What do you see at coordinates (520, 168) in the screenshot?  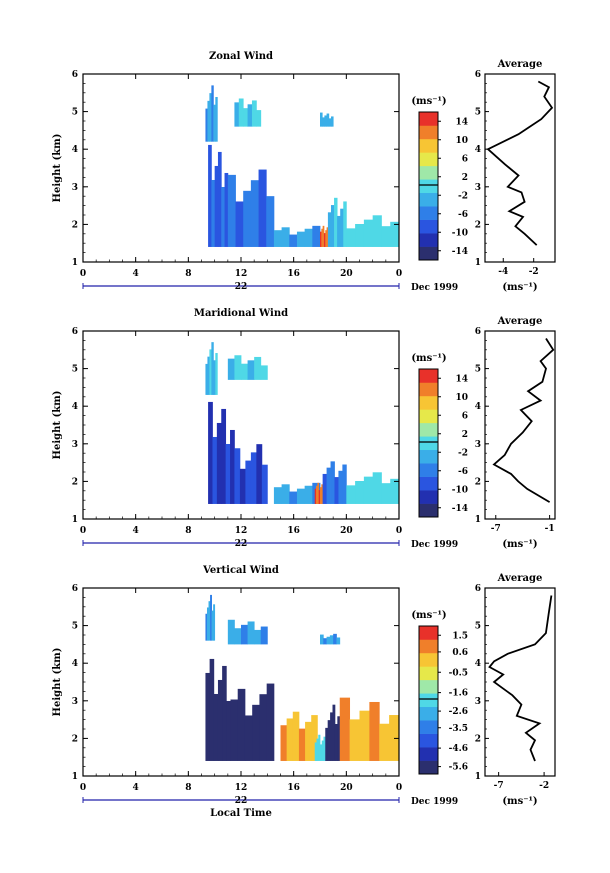 I see `profile-frame` at bounding box center [520, 168].